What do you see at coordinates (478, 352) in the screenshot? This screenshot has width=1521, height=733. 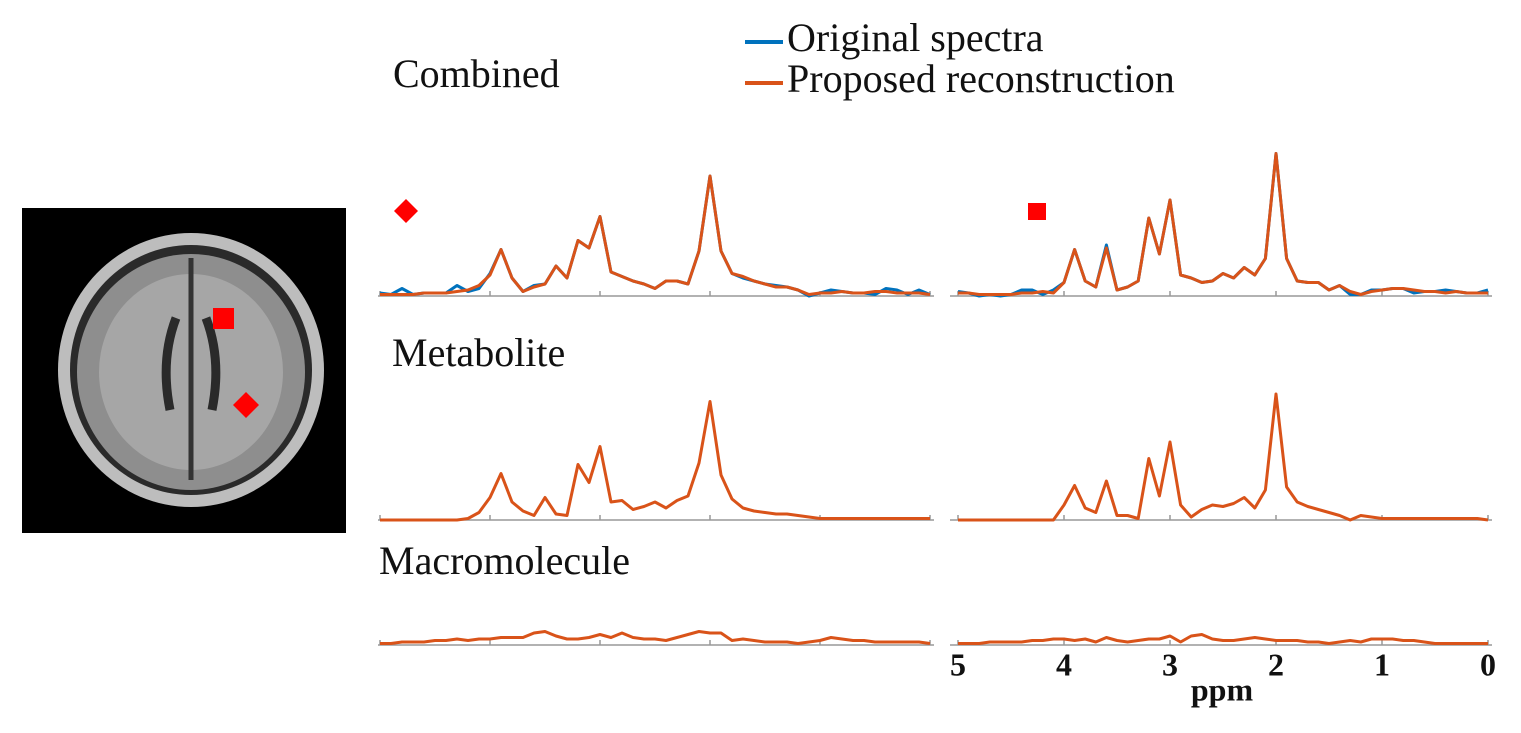 I see `row-label: Metabolite` at bounding box center [478, 352].